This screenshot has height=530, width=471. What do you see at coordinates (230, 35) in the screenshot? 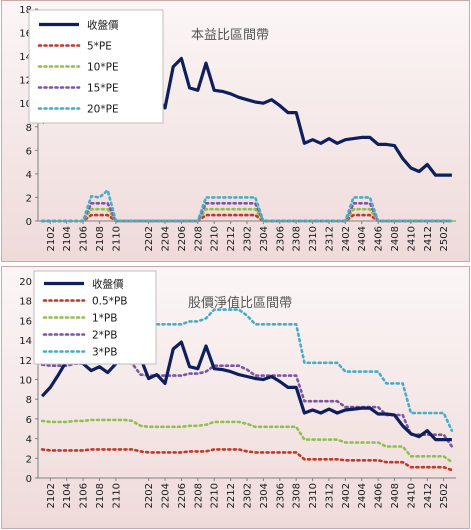
I see `chart-title: 本益比區間帶` at bounding box center [230, 35].